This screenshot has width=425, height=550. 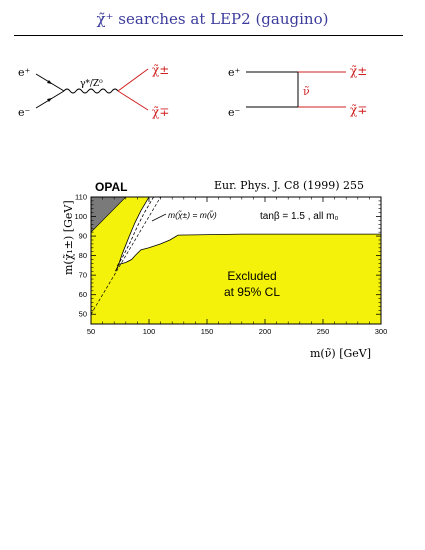 I want to click on excluded-label-line2: at 95% CL, so click(x=252, y=292).